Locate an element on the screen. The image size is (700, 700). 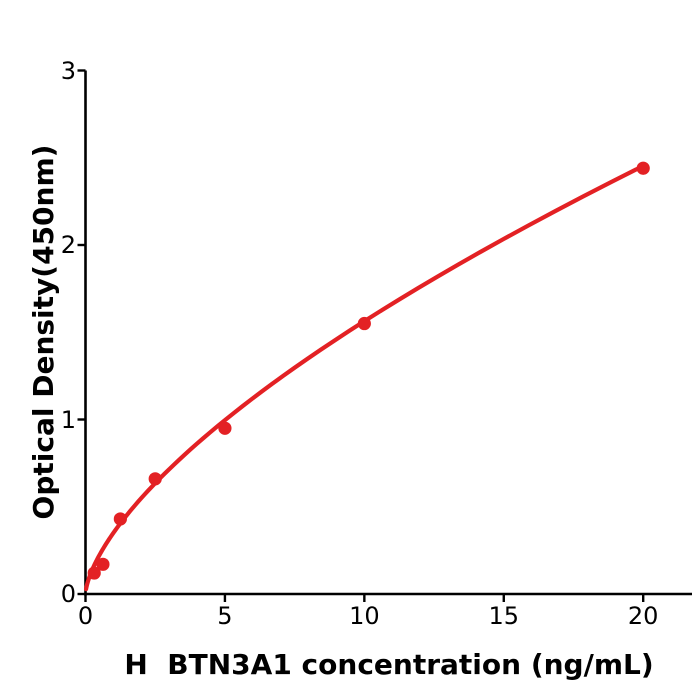
y-tick-label: 1 is located at coordinates (68, 419).